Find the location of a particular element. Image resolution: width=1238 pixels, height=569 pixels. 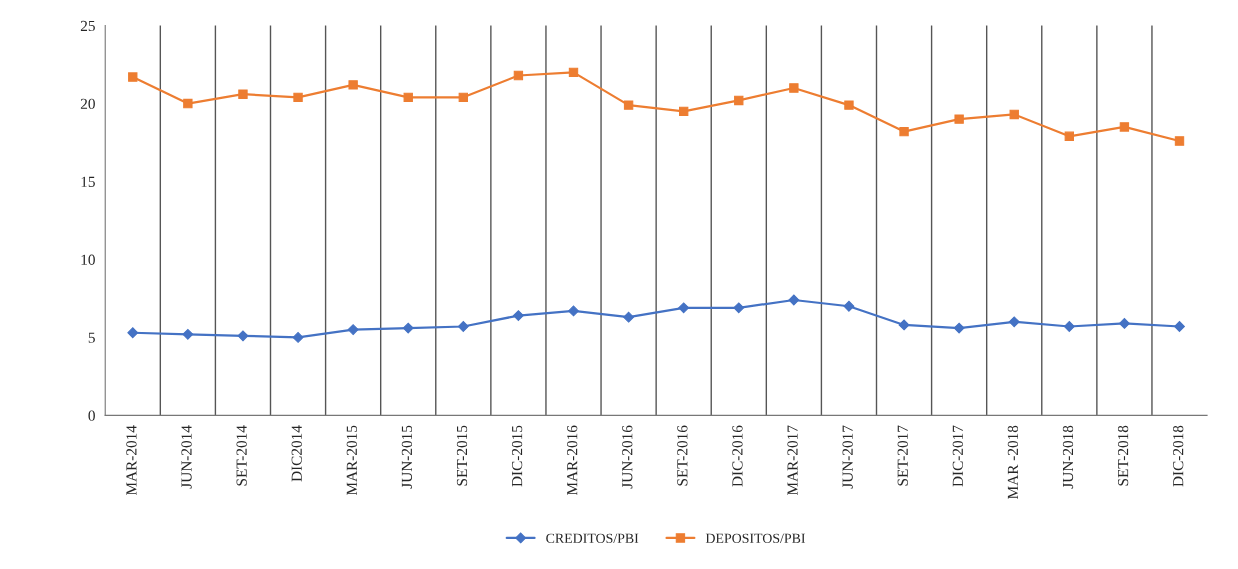

x-tick-label: MAR-2015 is located at coordinates (351, 460).